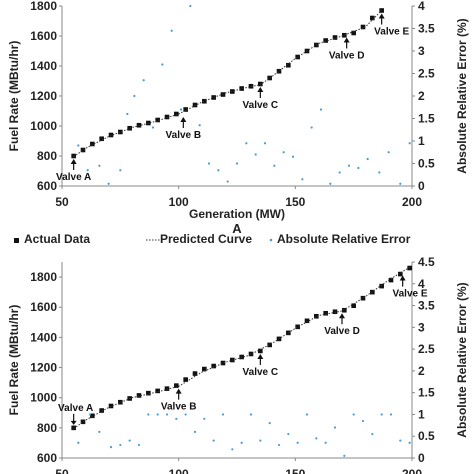  Describe the element at coordinates (43, 126) in the screenshot. I see `y-tick-label: 1000` at that location.